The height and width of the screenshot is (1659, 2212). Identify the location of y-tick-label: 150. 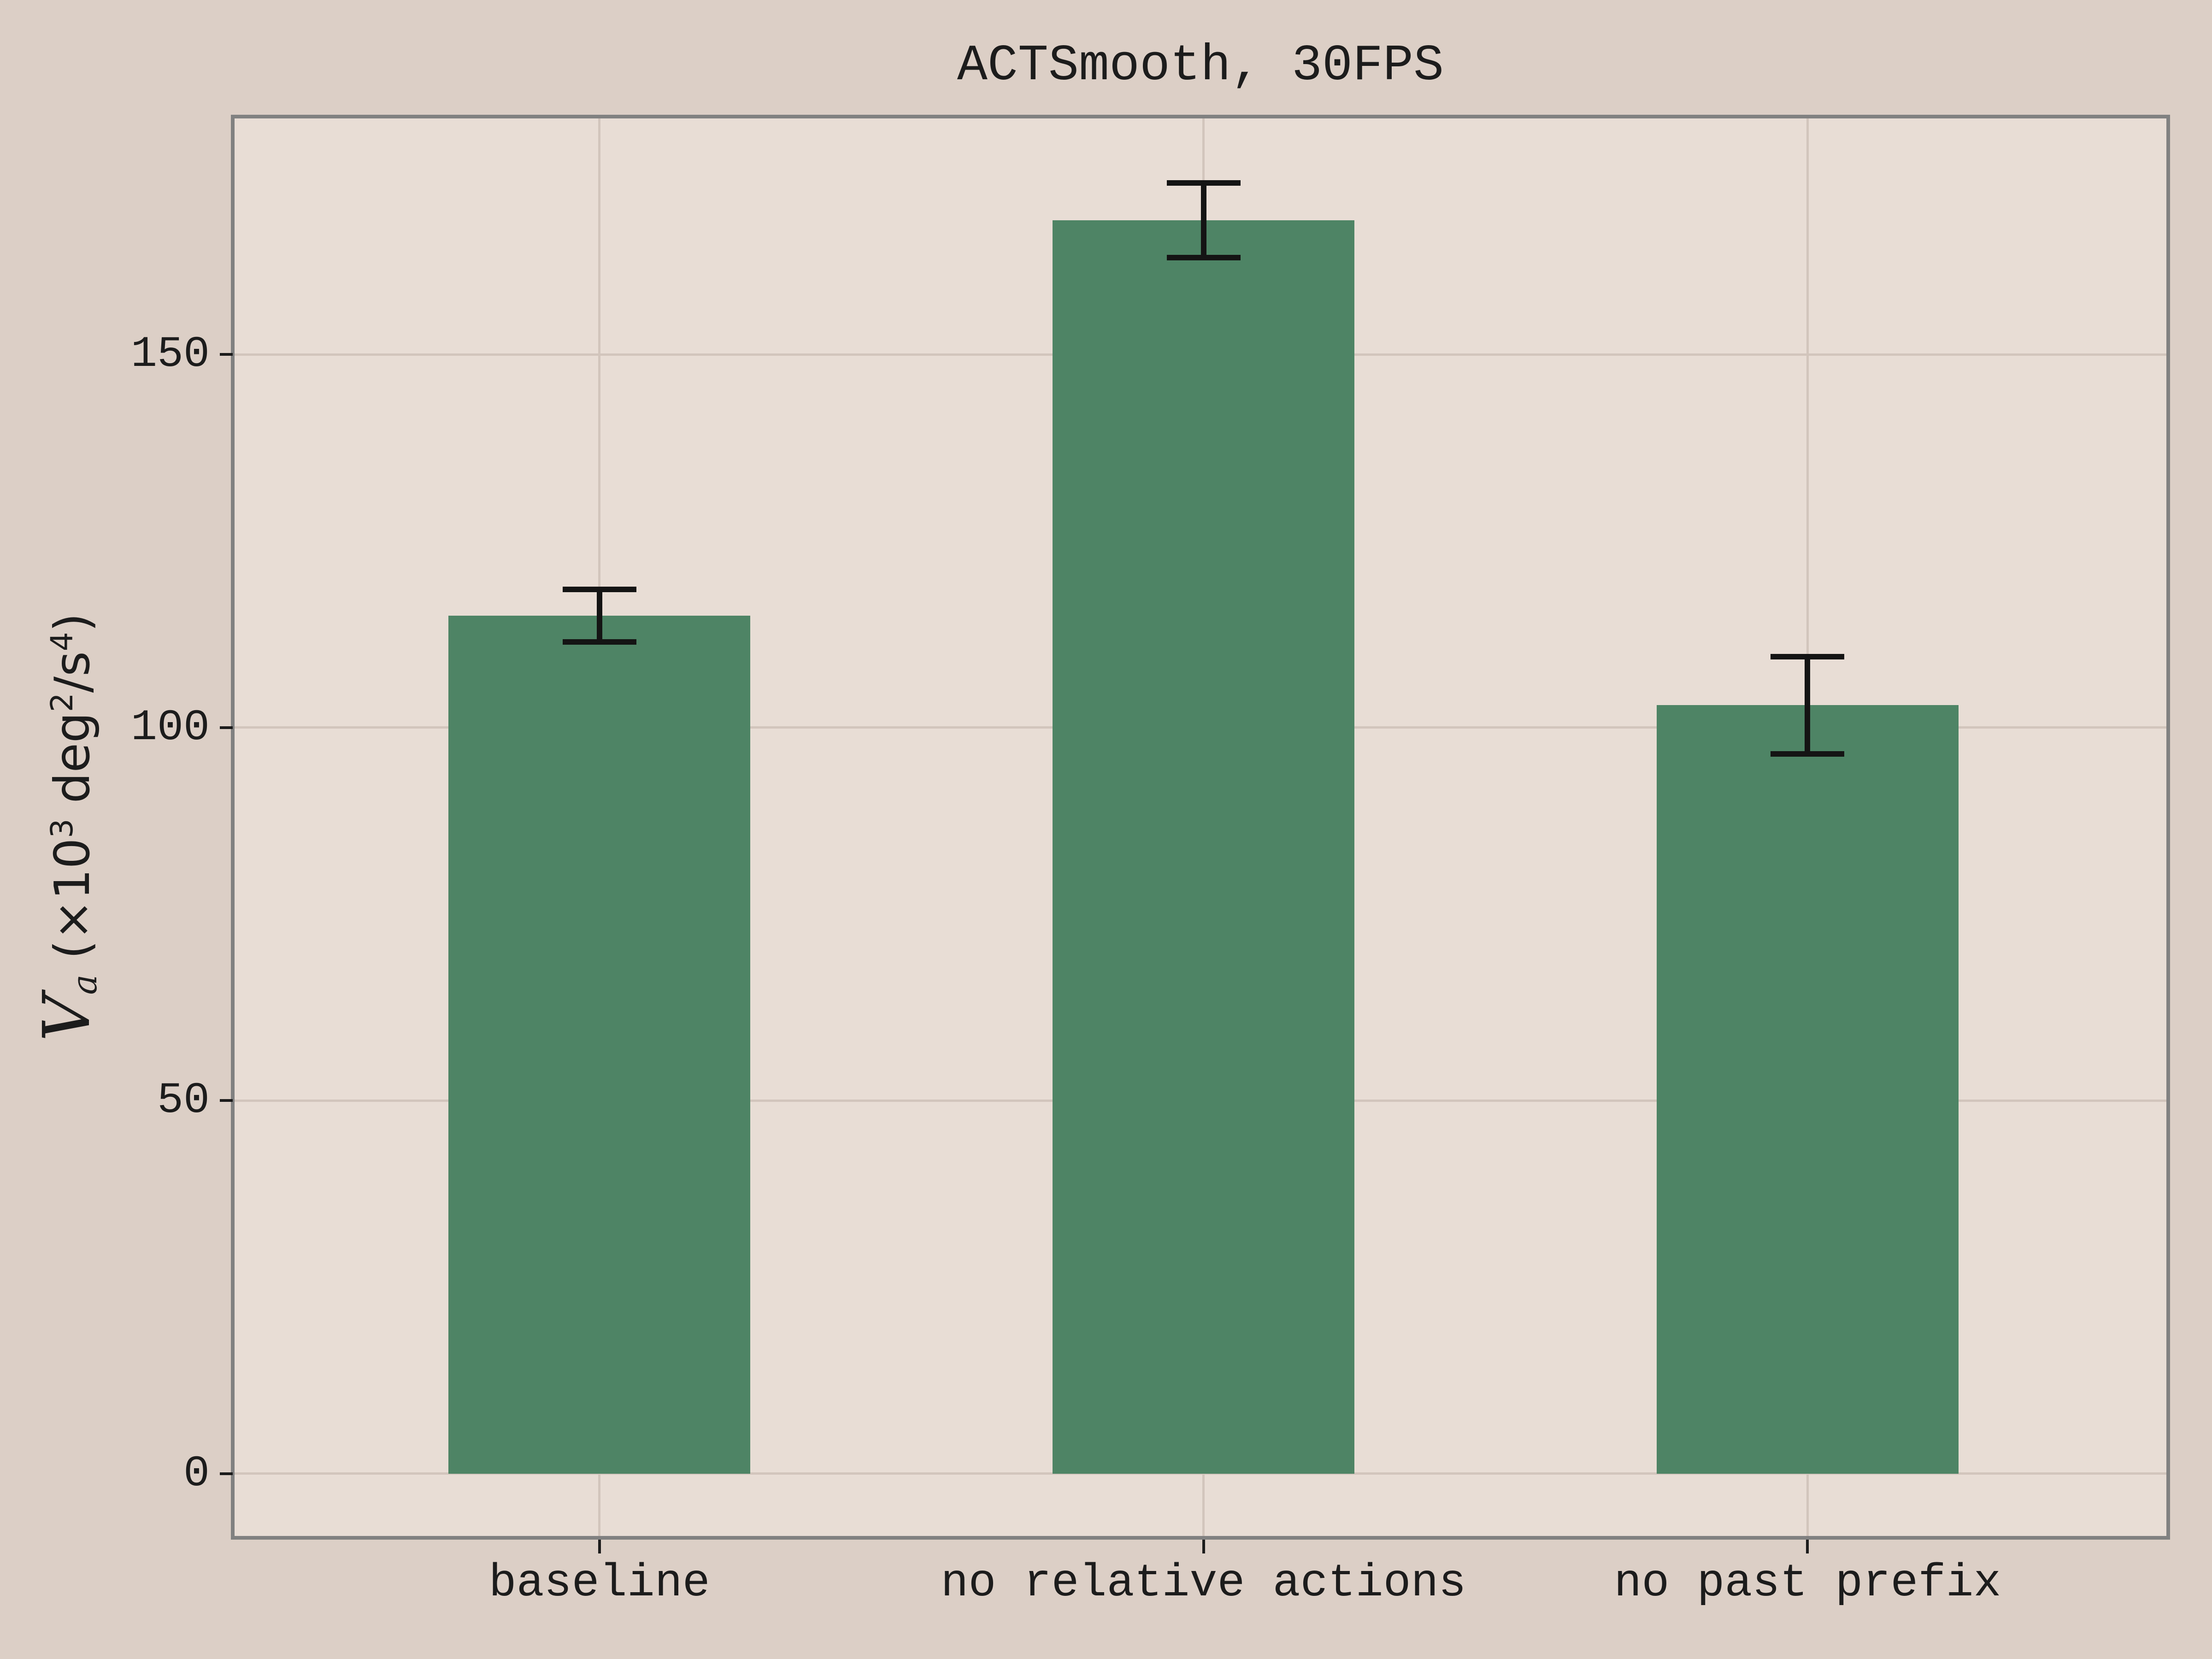
(170, 354).